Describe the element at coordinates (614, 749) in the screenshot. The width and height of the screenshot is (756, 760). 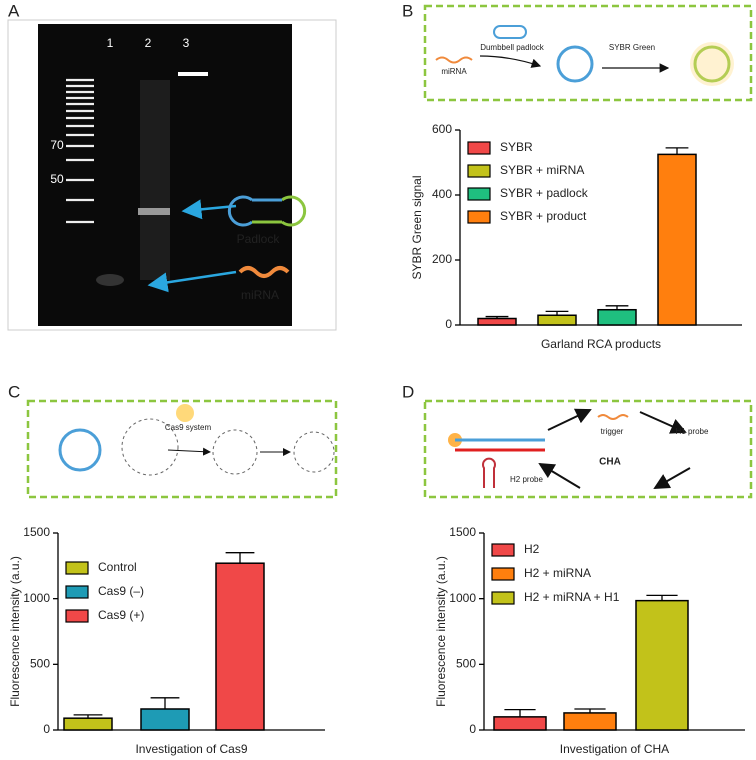
I see `x-axis-label: Investigation of CHA` at that location.